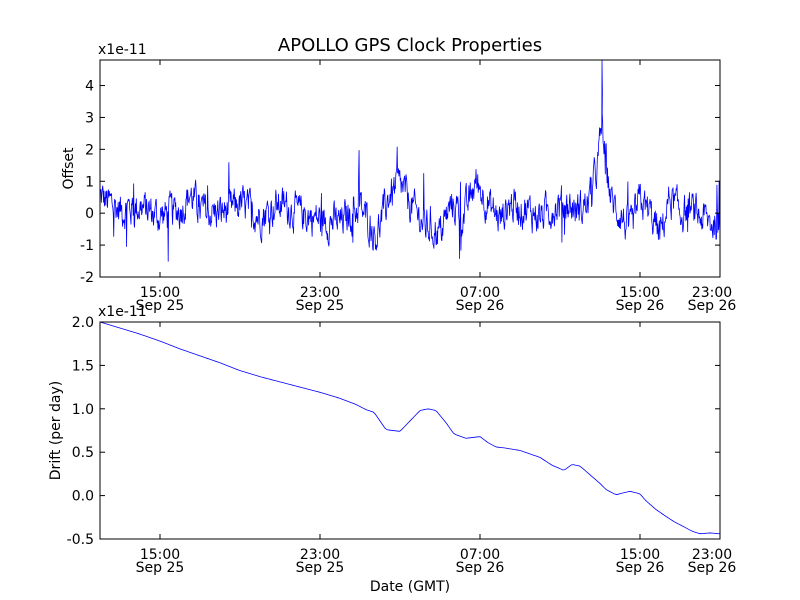  I want to click on y-tick-label: 0.0, so click(83, 497).